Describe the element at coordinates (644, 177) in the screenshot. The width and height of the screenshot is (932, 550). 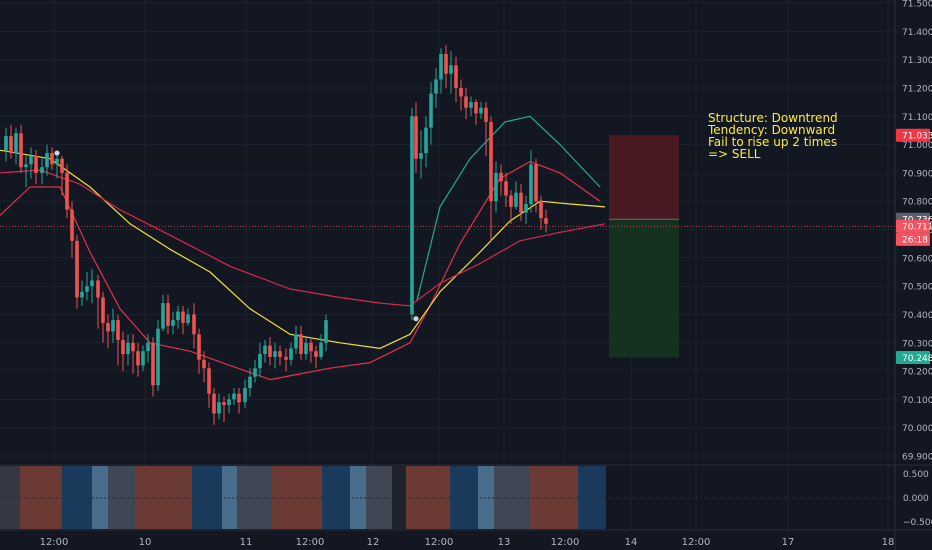
I see `stop-loss-zone` at that location.